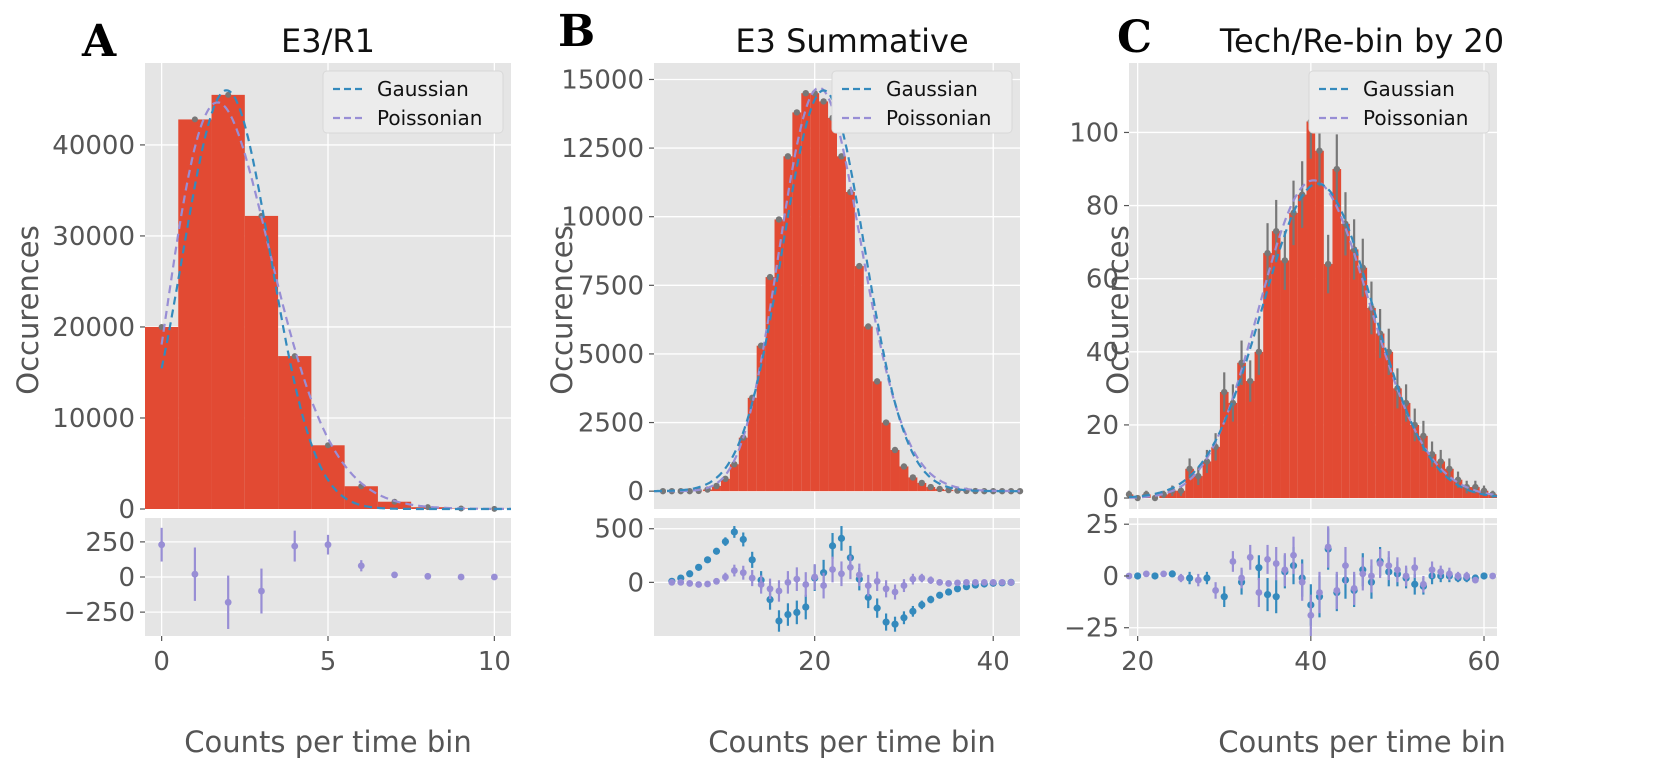  What do you see at coordinates (1399, 102) in the screenshot?
I see `legend-box` at bounding box center [1399, 102].